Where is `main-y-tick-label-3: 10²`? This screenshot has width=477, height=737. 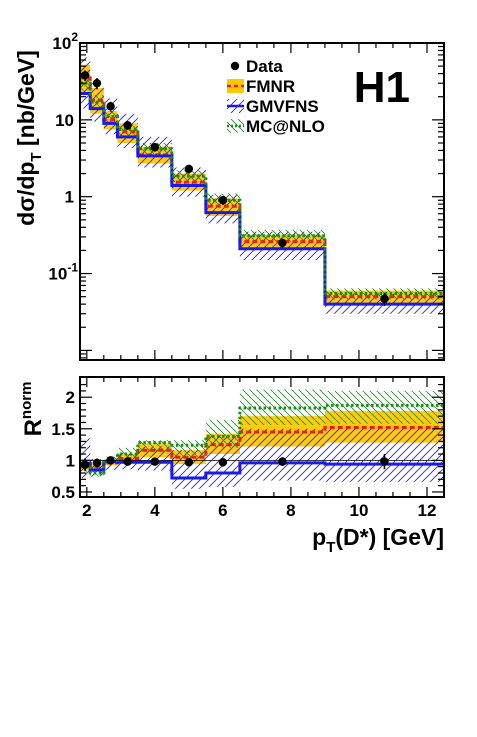
main-y-tick-label-3: 10² is located at coordinates (65, 41).